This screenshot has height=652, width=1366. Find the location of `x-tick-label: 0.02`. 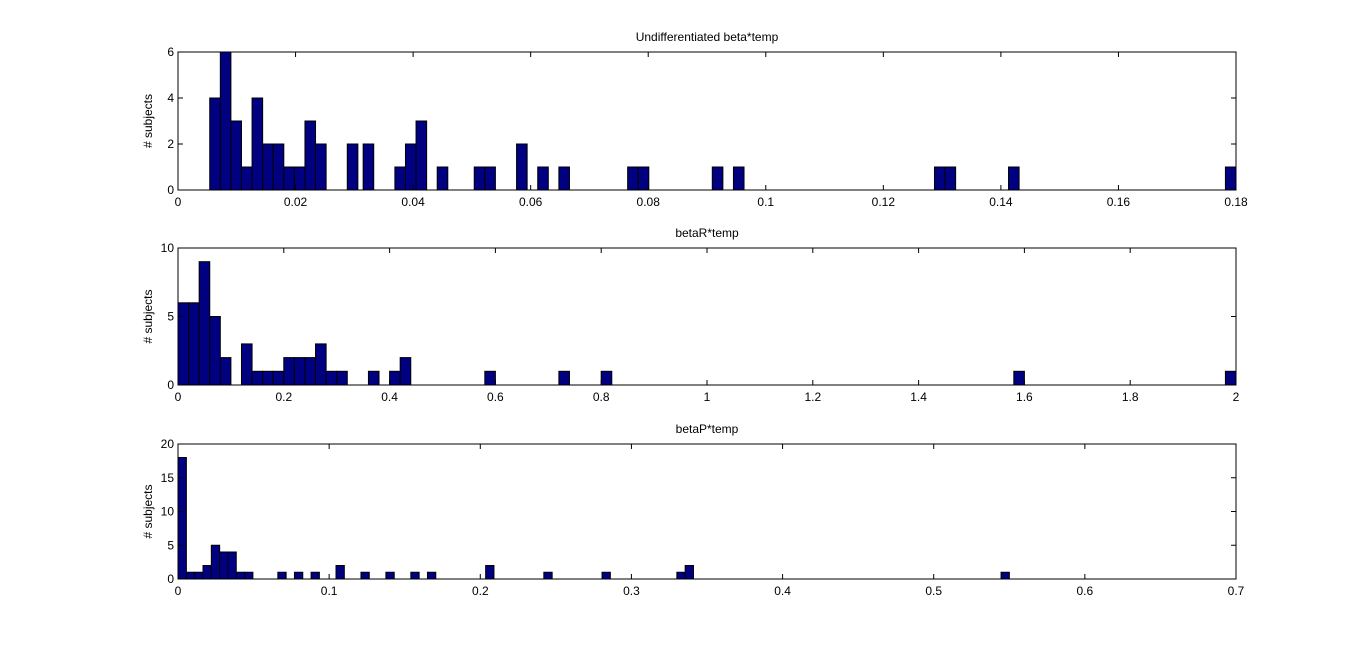

x-tick-label: 0.02 is located at coordinates (296, 202).